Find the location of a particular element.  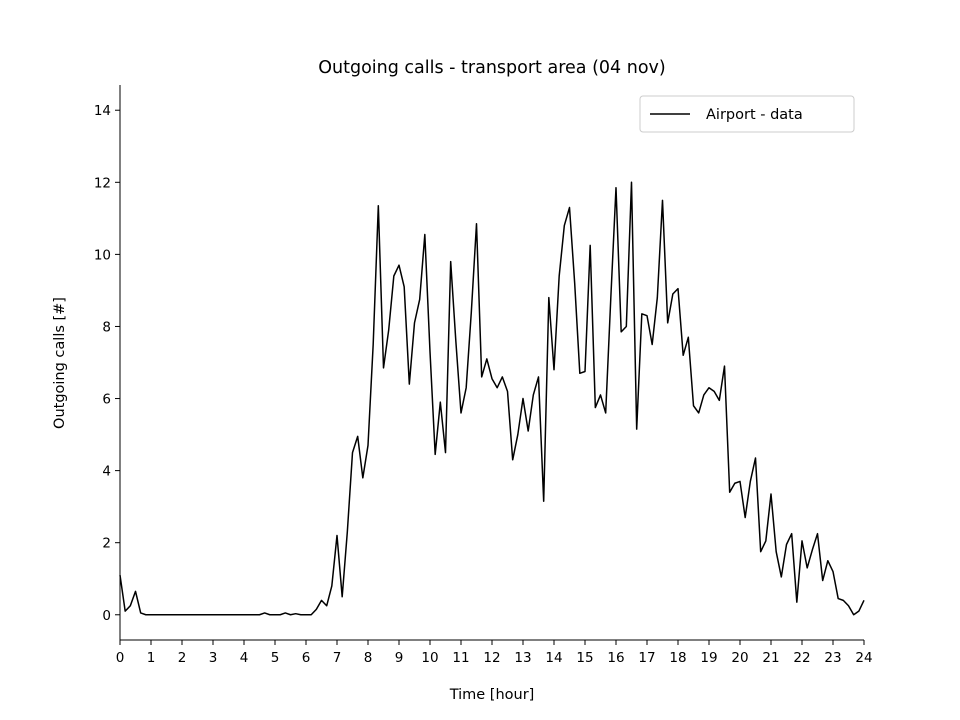

x-tick-label: 2 is located at coordinates (182, 658).